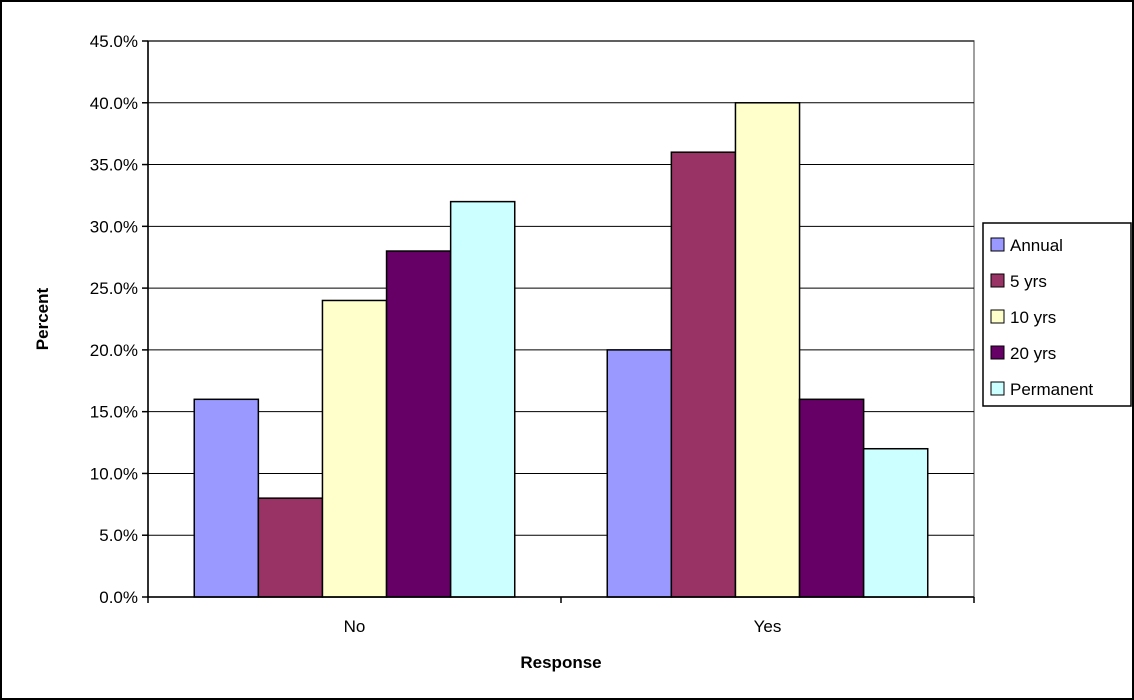 Image resolution: width=1134 pixels, height=700 pixels. Describe the element at coordinates (1033, 317) in the screenshot. I see `legend-label: 10 yrs` at that location.